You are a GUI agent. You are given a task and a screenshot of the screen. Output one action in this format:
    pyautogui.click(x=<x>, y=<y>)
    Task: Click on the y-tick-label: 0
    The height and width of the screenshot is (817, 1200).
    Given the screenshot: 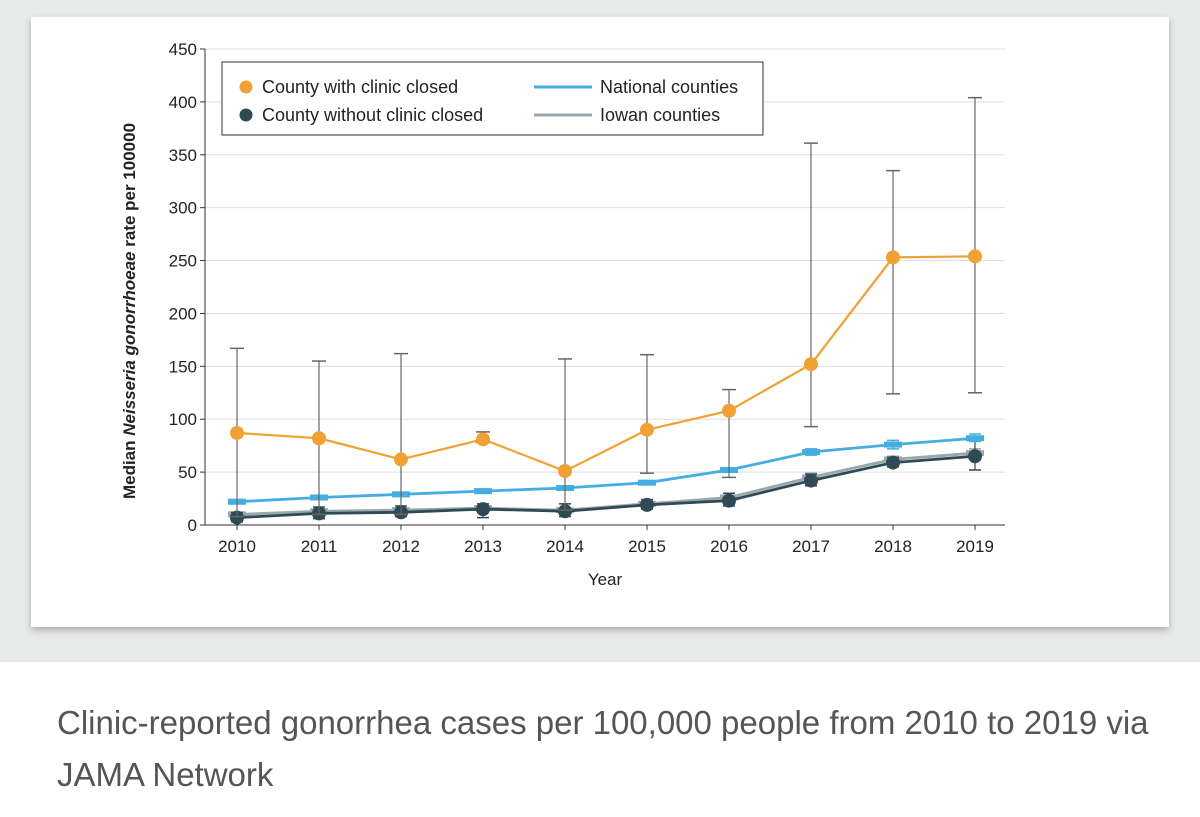 What is the action you would take?
    pyautogui.click(x=192, y=525)
    